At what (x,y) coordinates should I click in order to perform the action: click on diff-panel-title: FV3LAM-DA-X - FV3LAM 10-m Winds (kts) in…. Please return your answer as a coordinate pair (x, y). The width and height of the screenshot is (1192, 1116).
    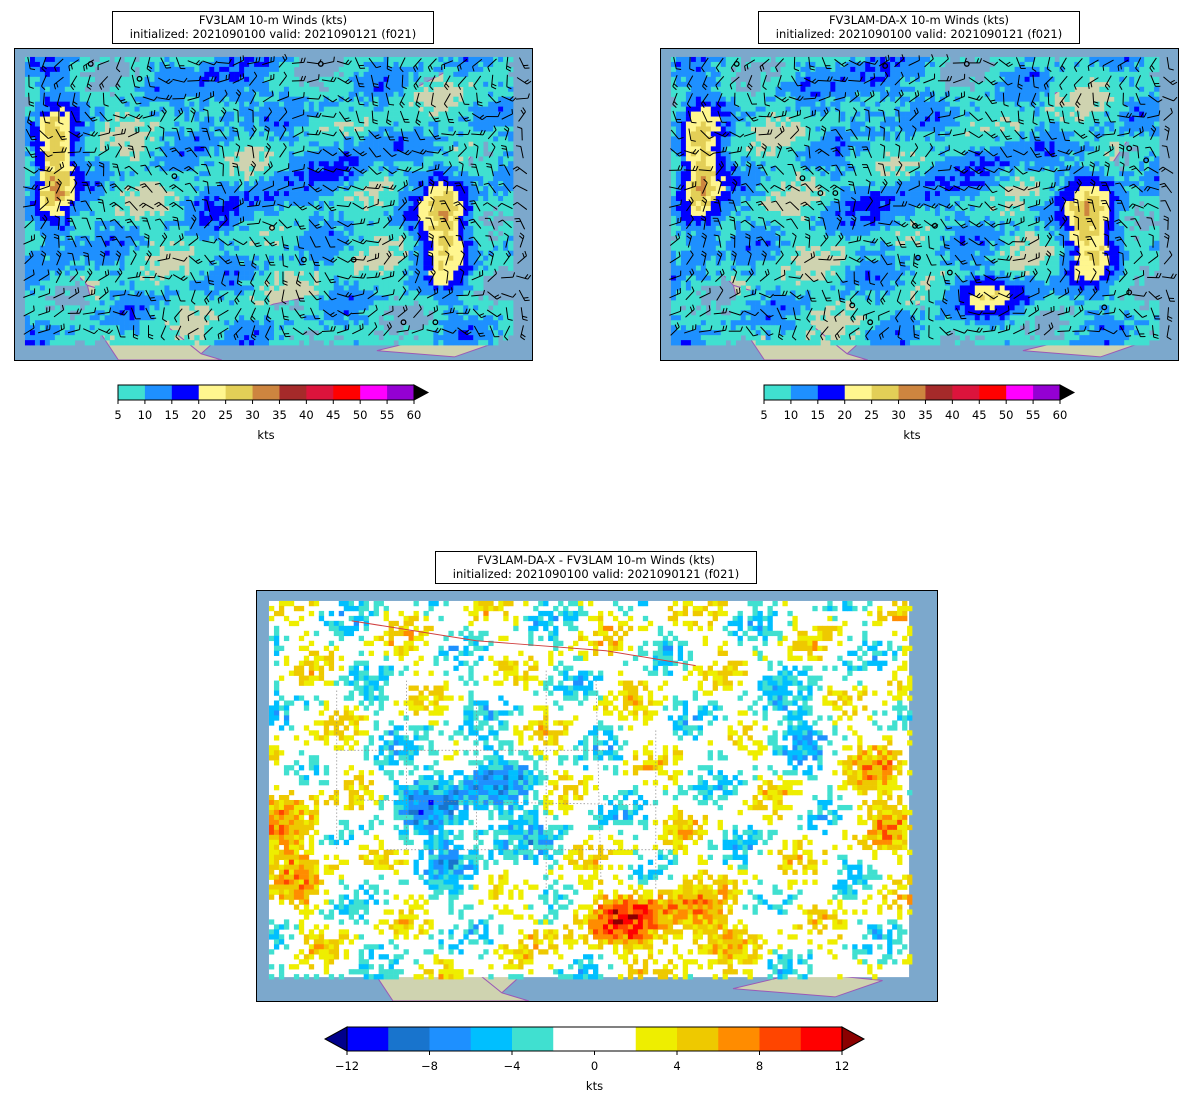
    Looking at the image, I should click on (596, 567).